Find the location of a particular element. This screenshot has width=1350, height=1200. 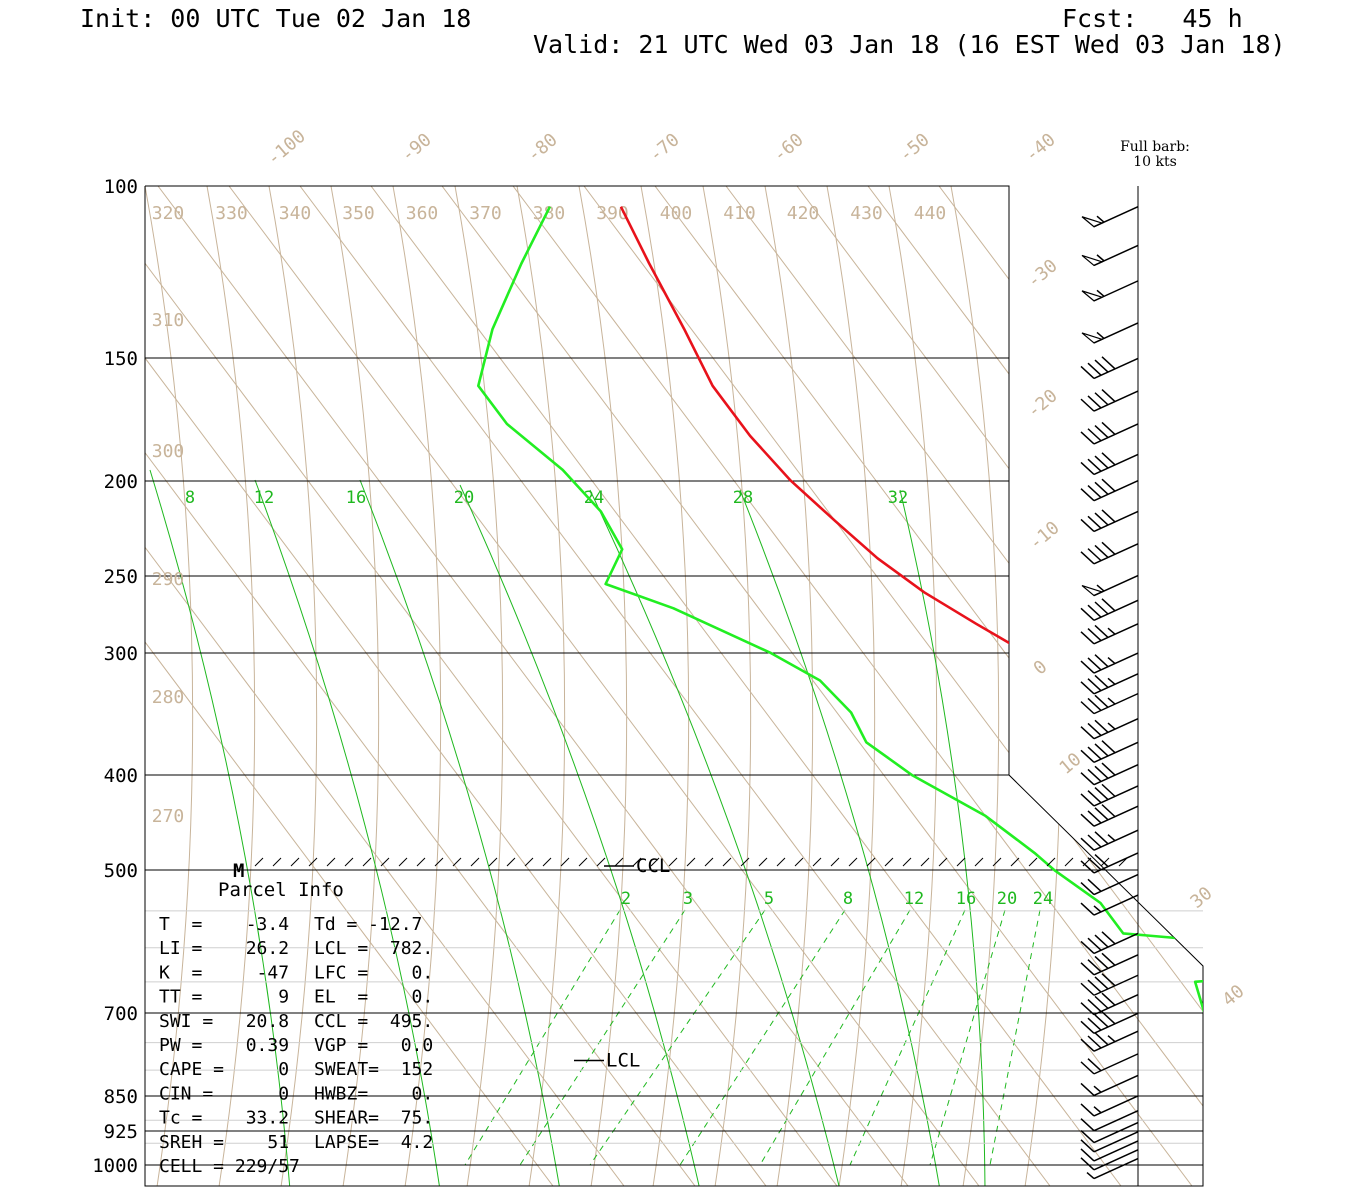

theta-label: 360 is located at coordinates (422, 213).